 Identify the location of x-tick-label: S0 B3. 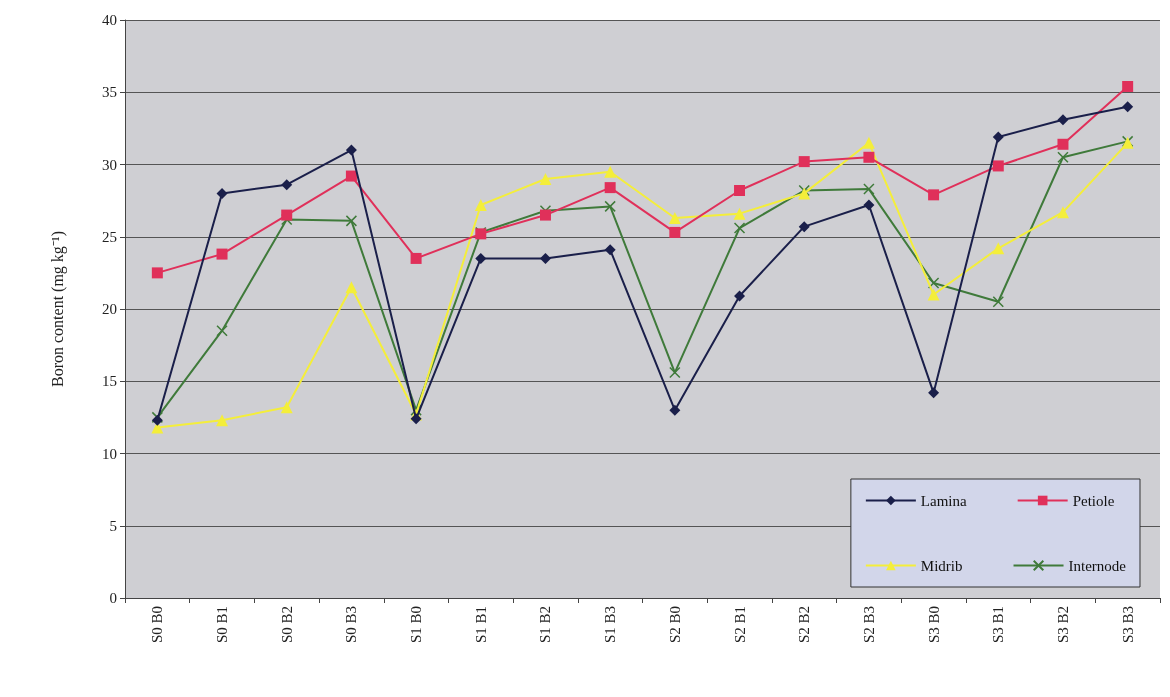
(351, 625).